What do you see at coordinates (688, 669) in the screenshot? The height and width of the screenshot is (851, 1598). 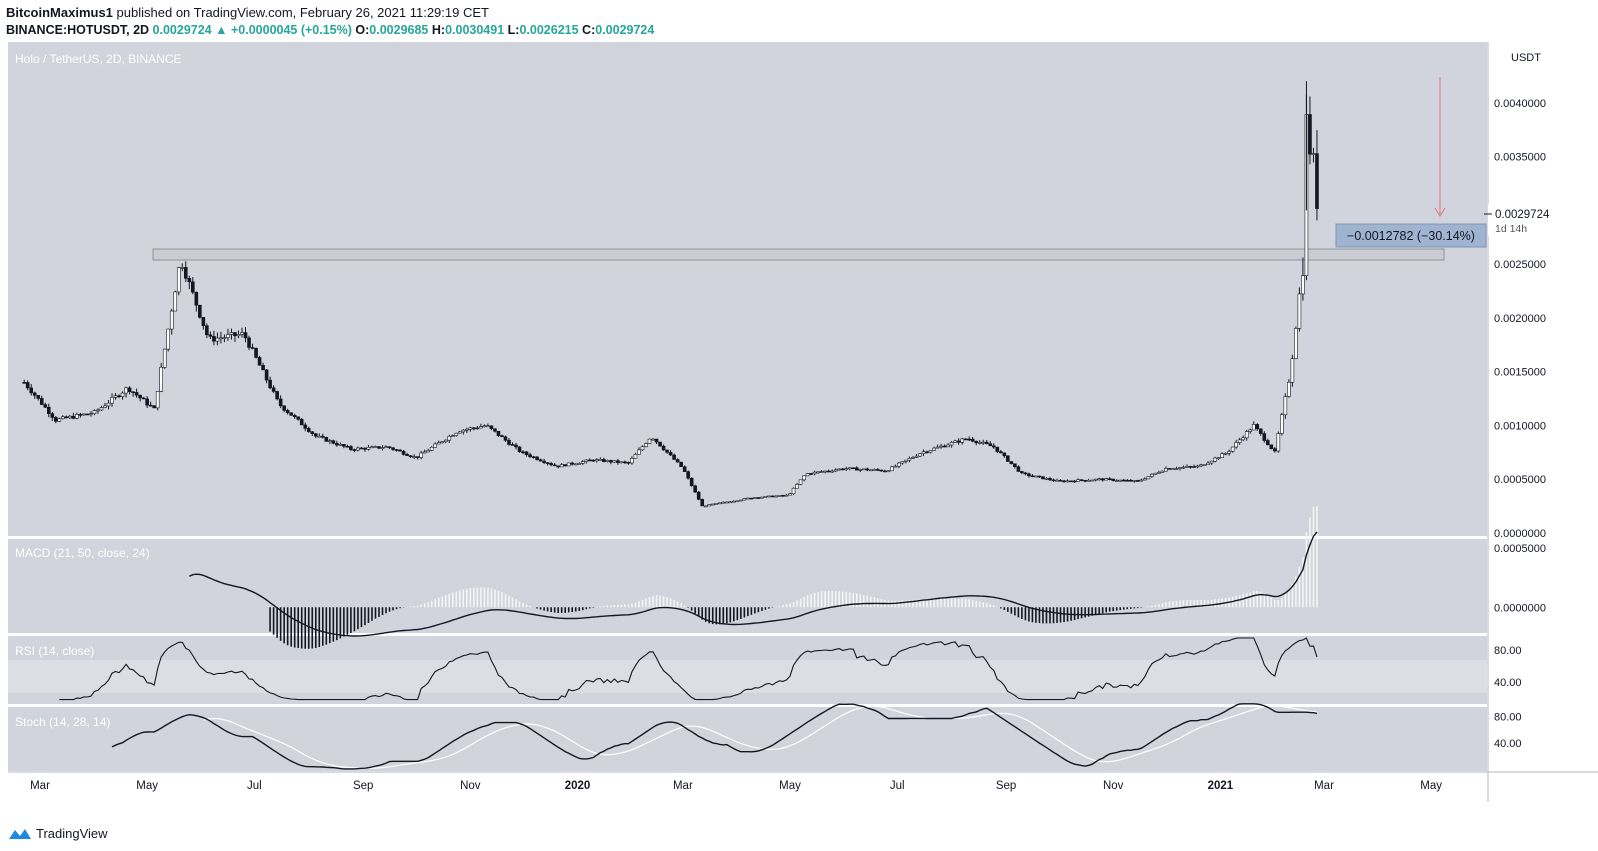 I see `rsi-line` at bounding box center [688, 669].